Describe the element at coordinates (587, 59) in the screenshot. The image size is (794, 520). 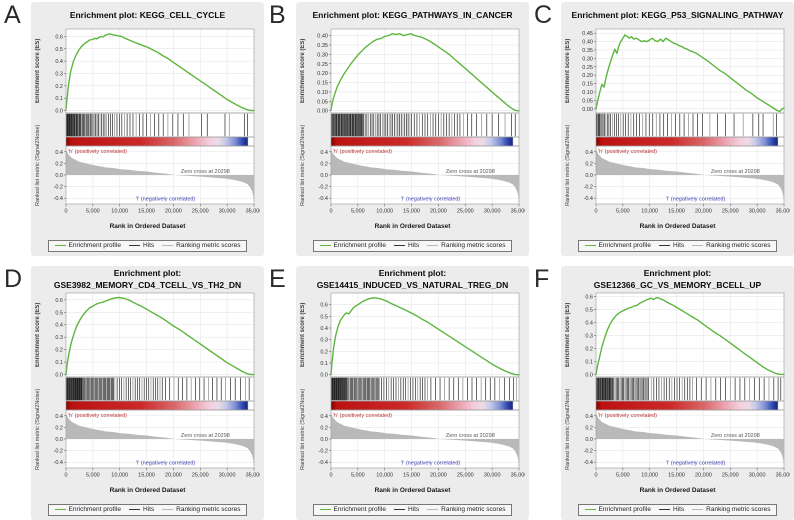
I see `svg-text: 0.30` at that location.